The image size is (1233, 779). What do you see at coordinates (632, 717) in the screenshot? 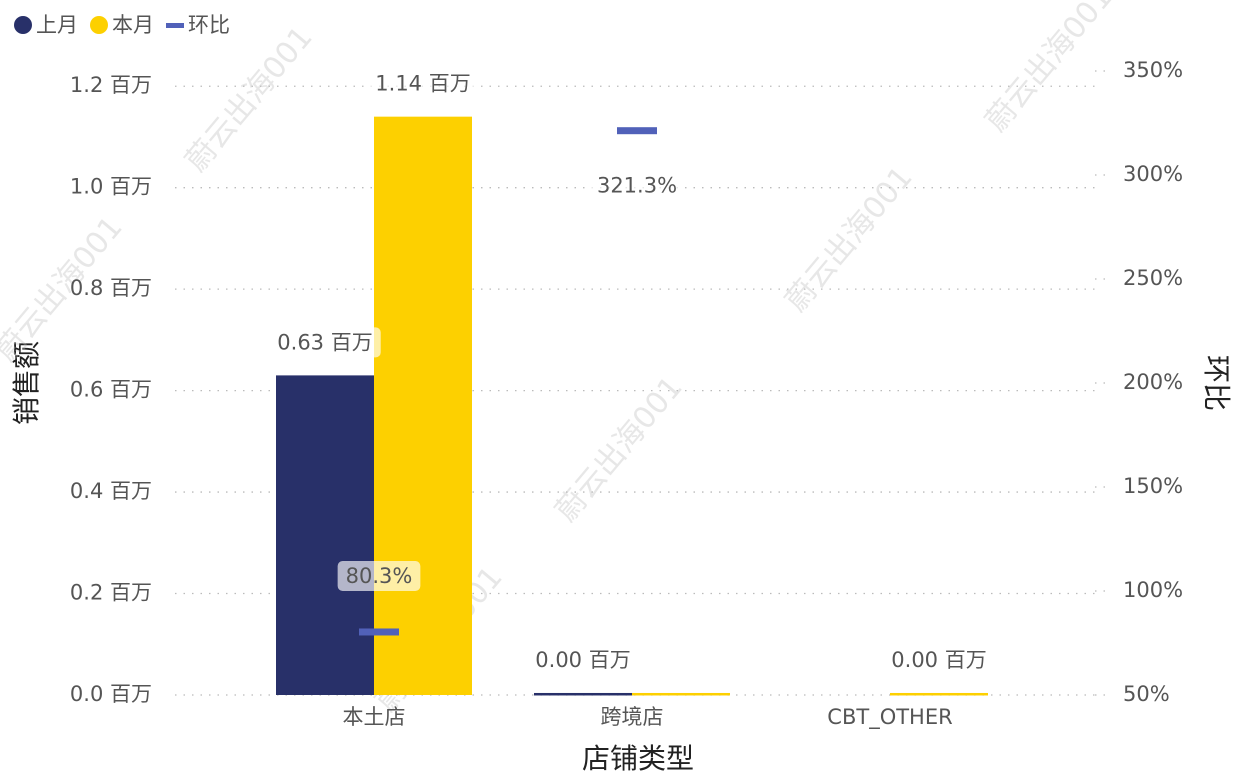
I see `x-tick-label: 跨境店` at bounding box center [632, 717].